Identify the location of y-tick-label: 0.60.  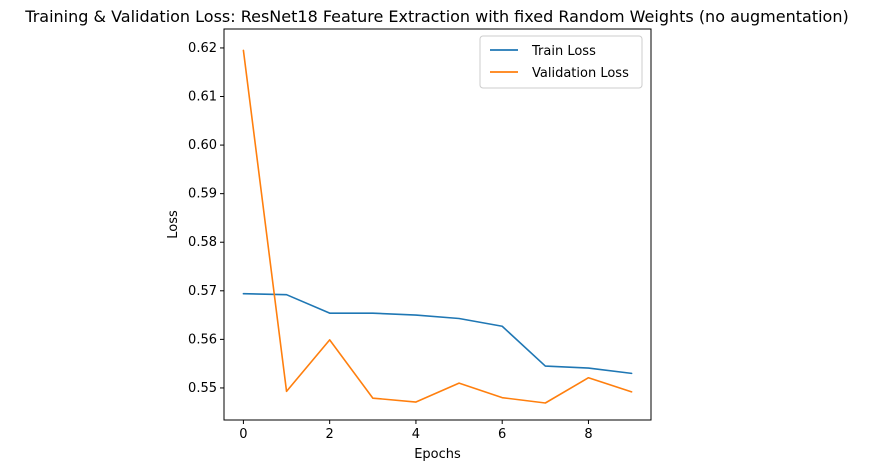
(202, 145).